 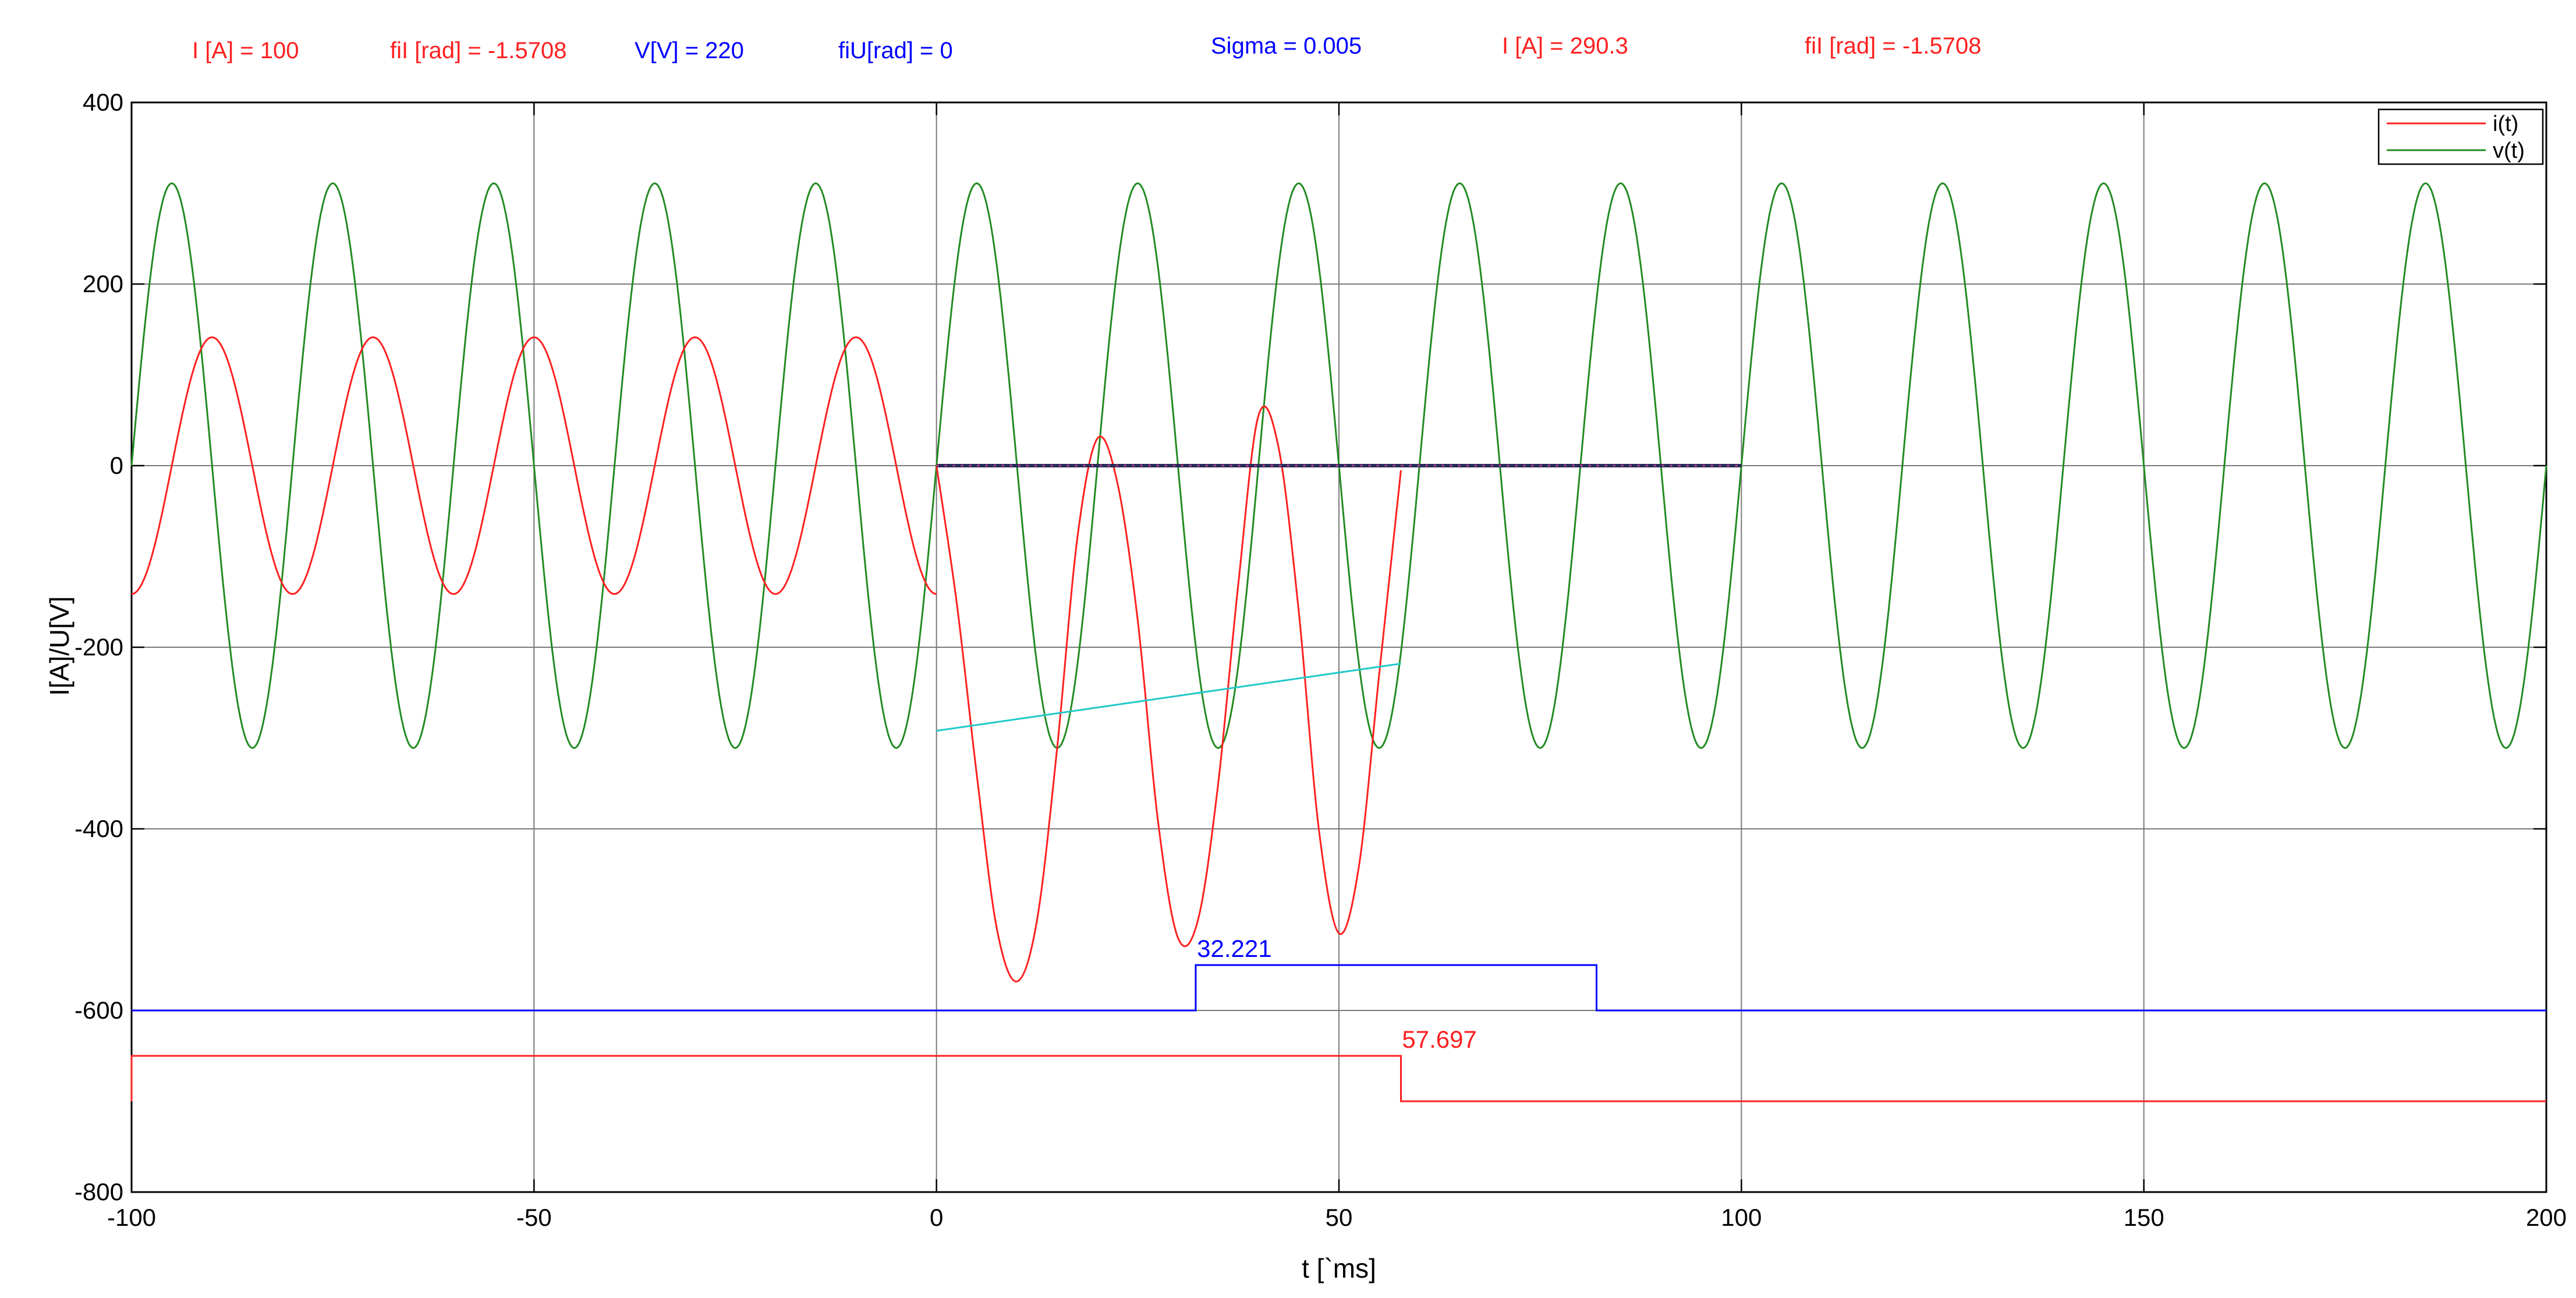 What do you see at coordinates (2509, 151) in the screenshot?
I see `legend-label-voltage: v(t)` at bounding box center [2509, 151].